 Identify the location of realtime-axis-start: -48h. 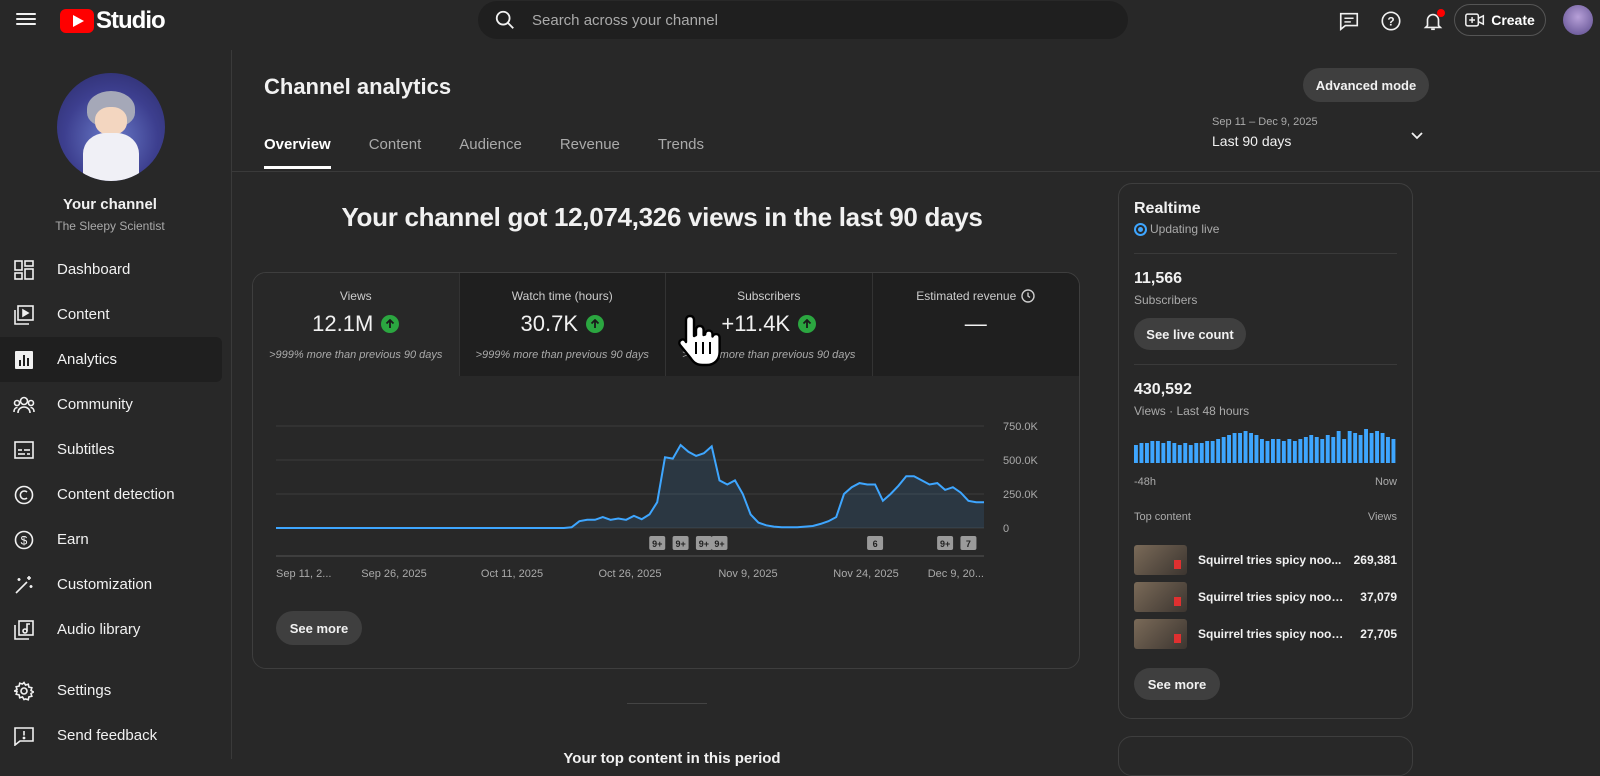
(1145, 482).